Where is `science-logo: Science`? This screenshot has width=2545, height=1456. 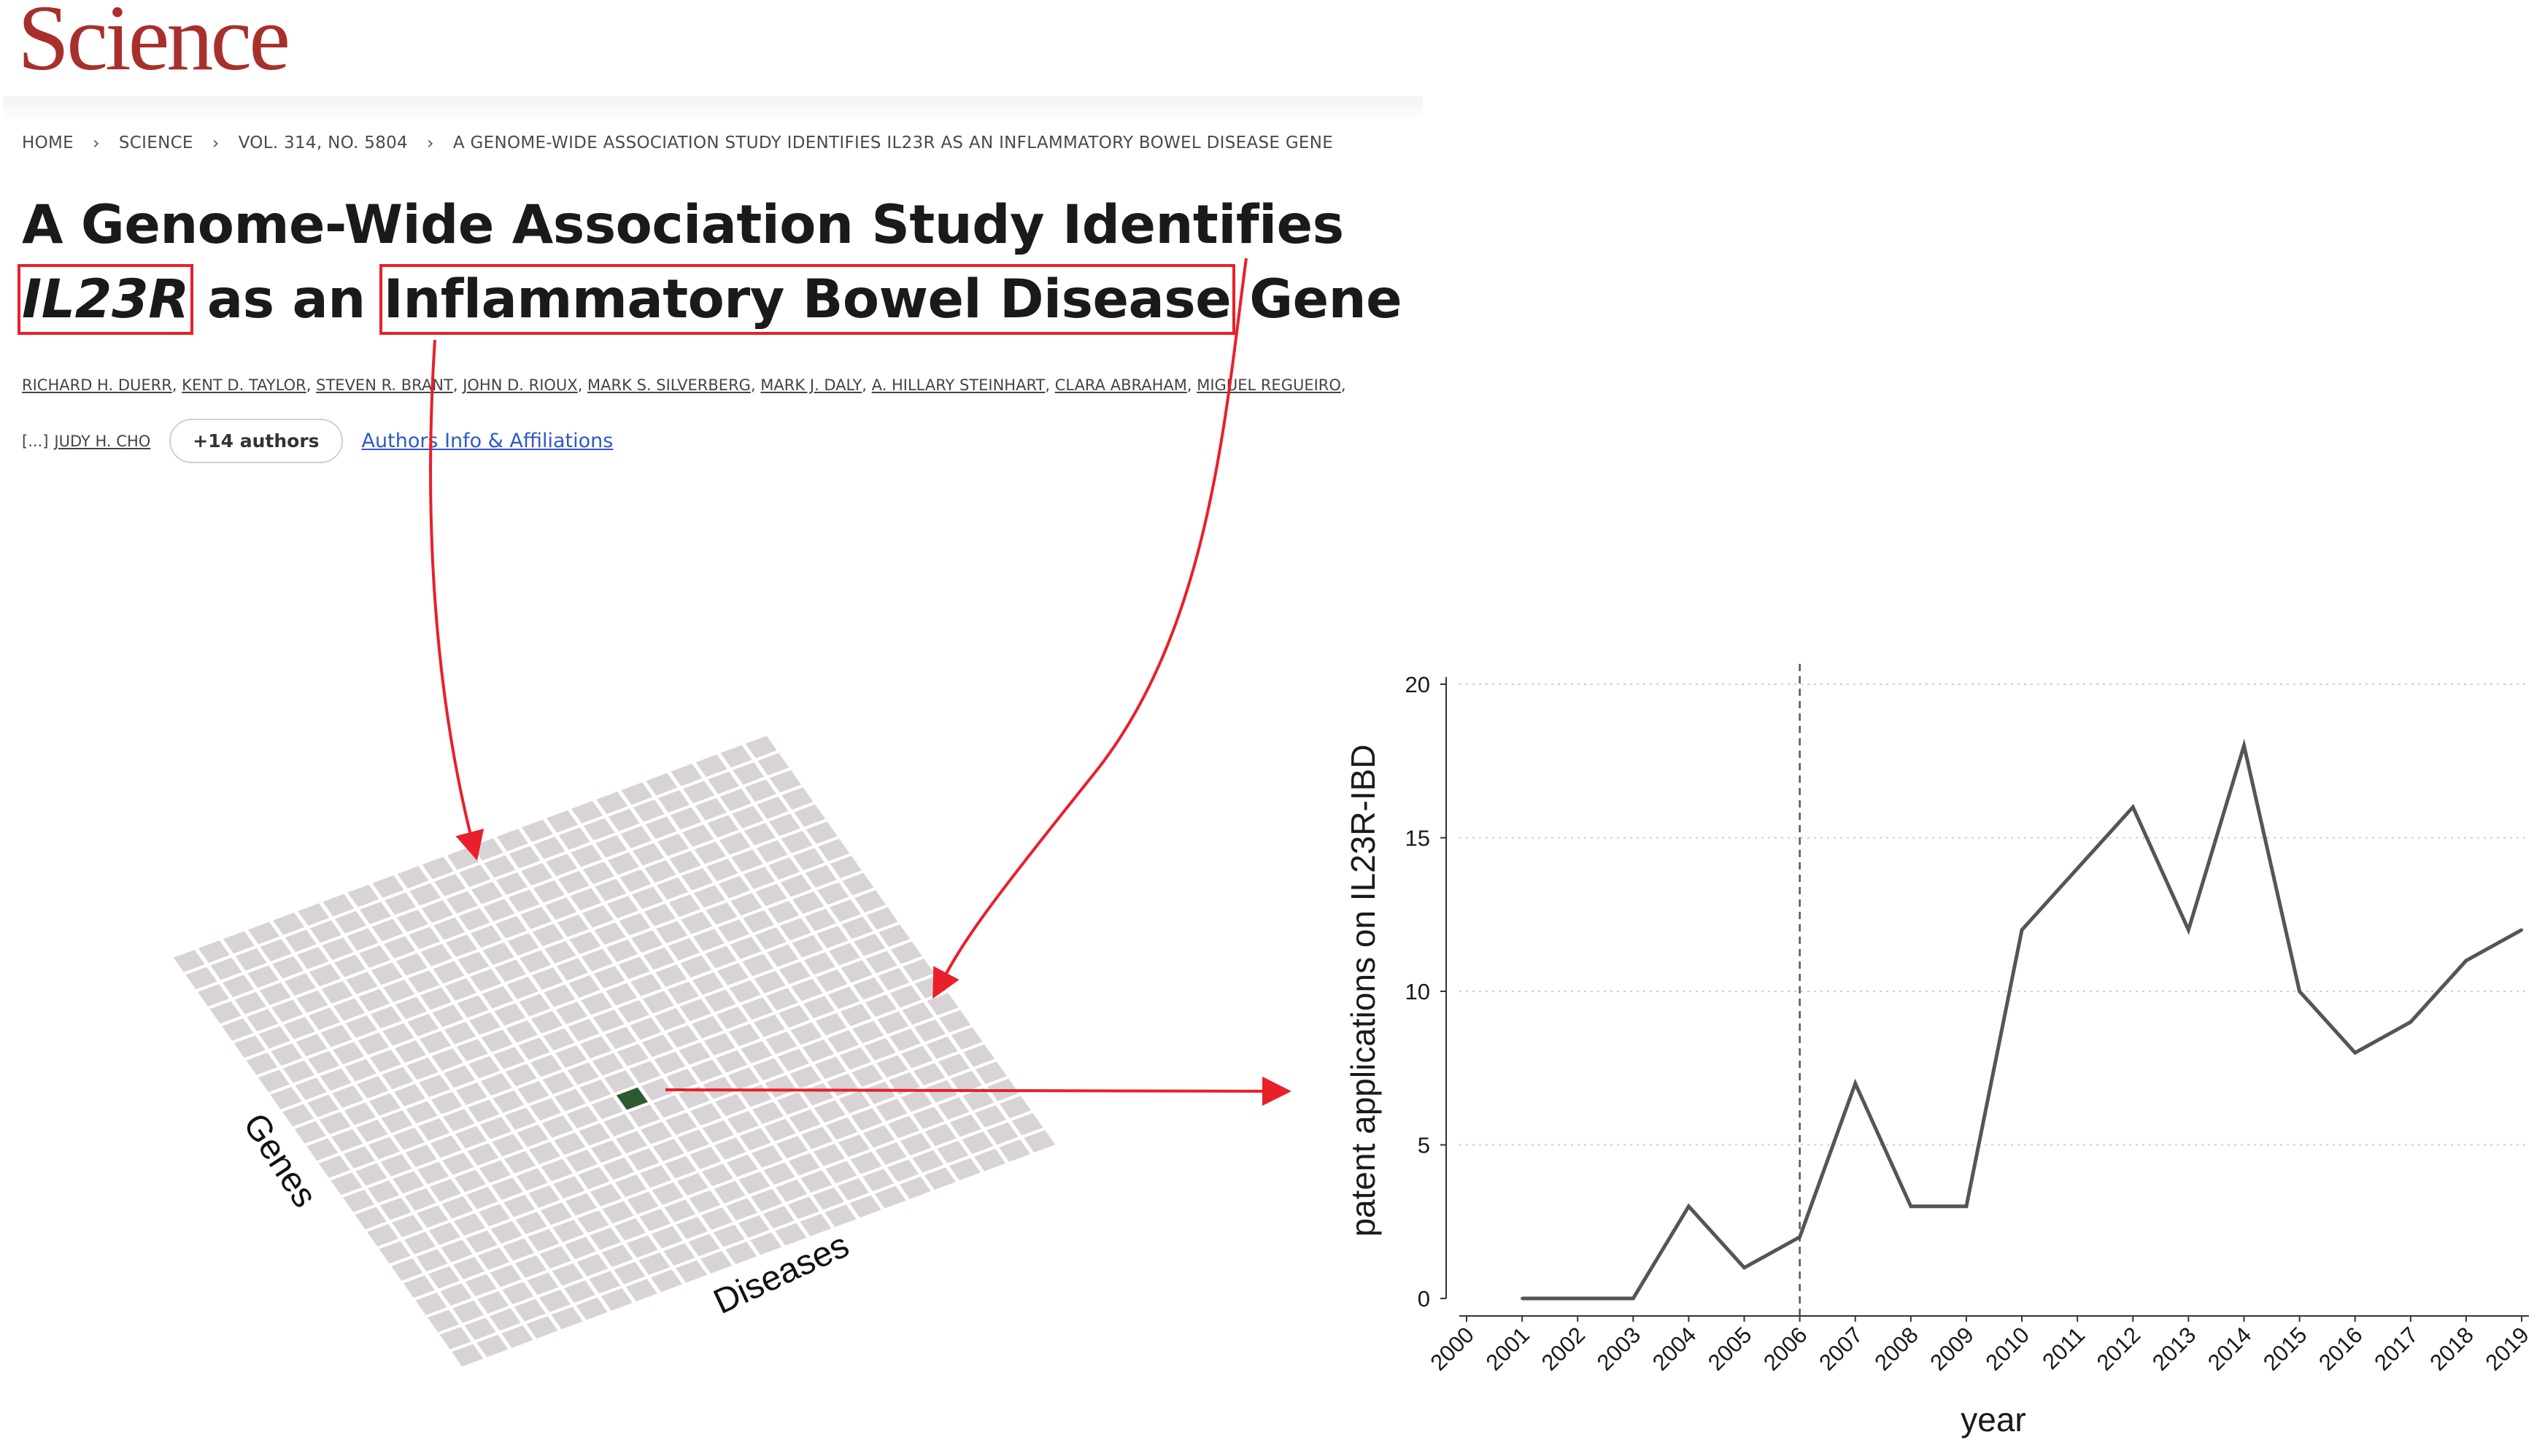
science-logo: Science is located at coordinates (154, 45).